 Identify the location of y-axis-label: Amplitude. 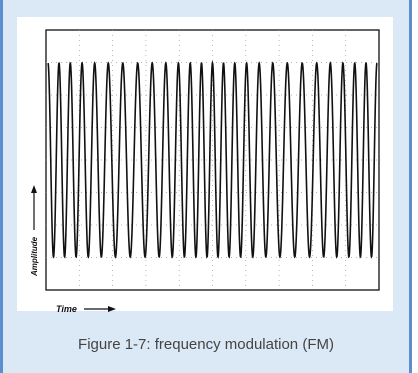
(34, 256).